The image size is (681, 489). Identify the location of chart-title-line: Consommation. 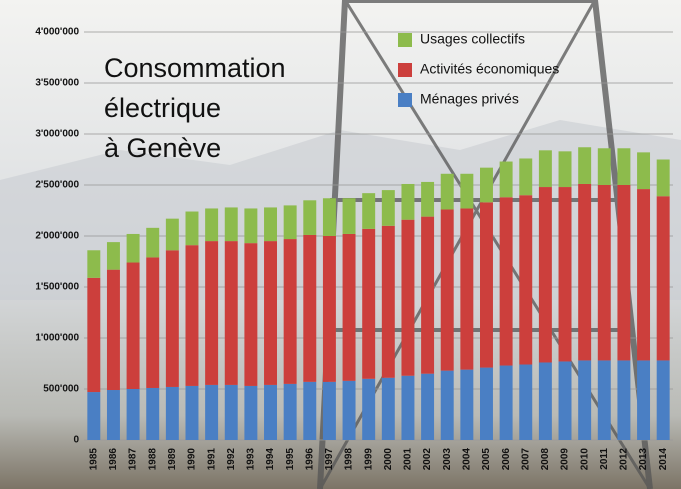
(195, 68).